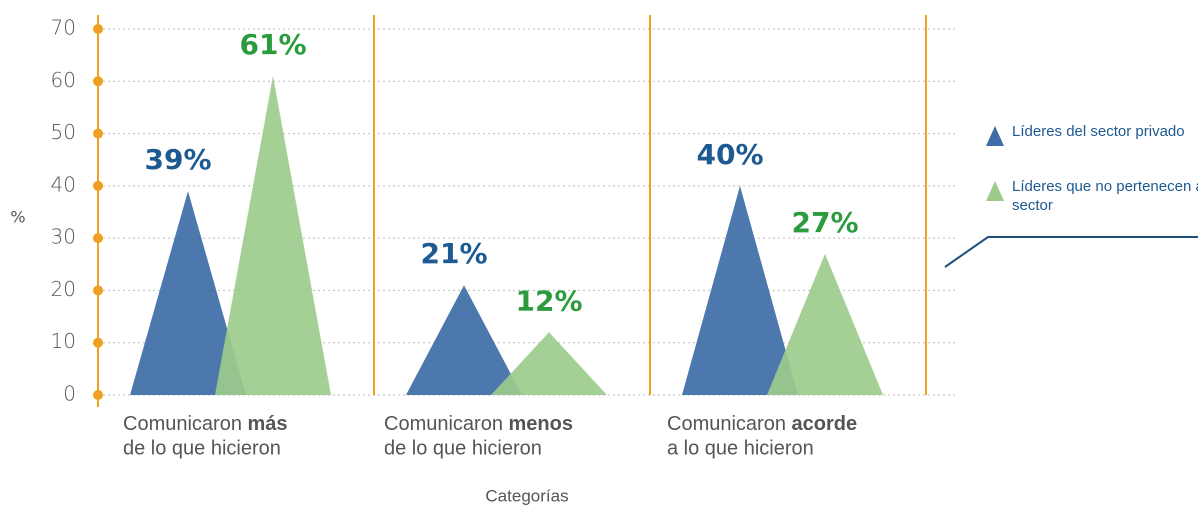 The image size is (1198, 511). What do you see at coordinates (526, 495) in the screenshot?
I see `x-axis-label: Categorías` at bounding box center [526, 495].